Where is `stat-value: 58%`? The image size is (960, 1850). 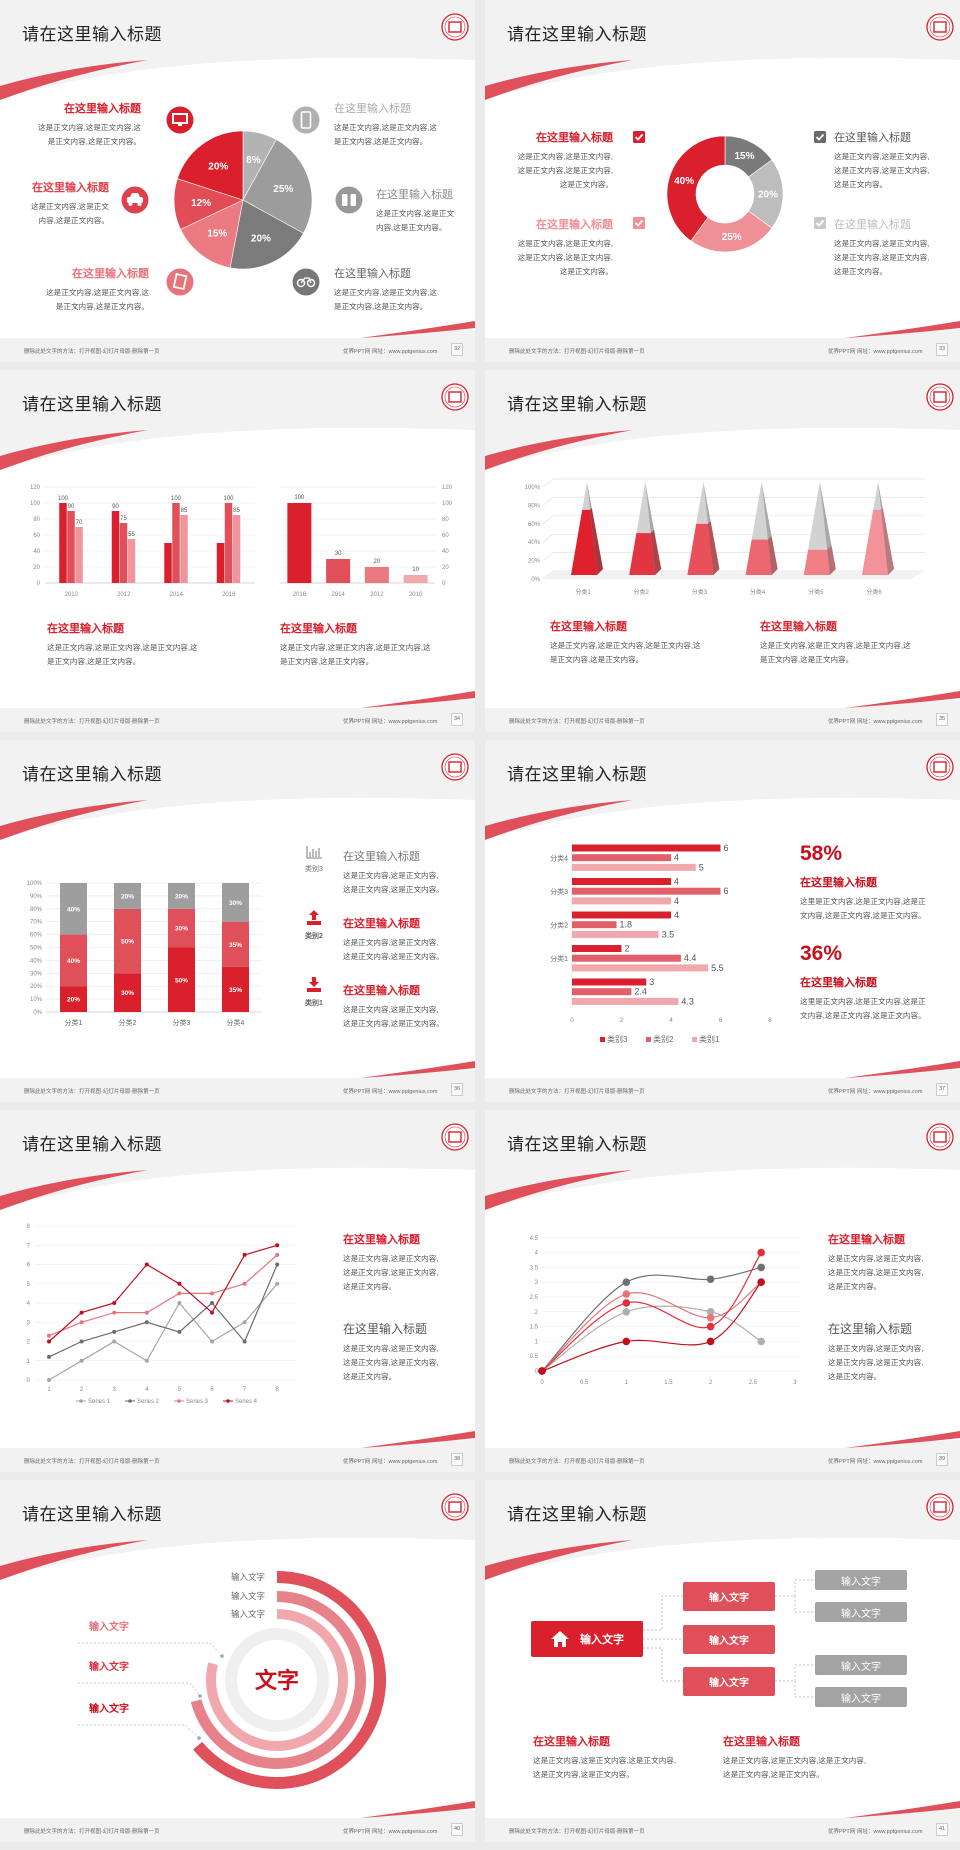
stat-value: 58% is located at coordinates (821, 853).